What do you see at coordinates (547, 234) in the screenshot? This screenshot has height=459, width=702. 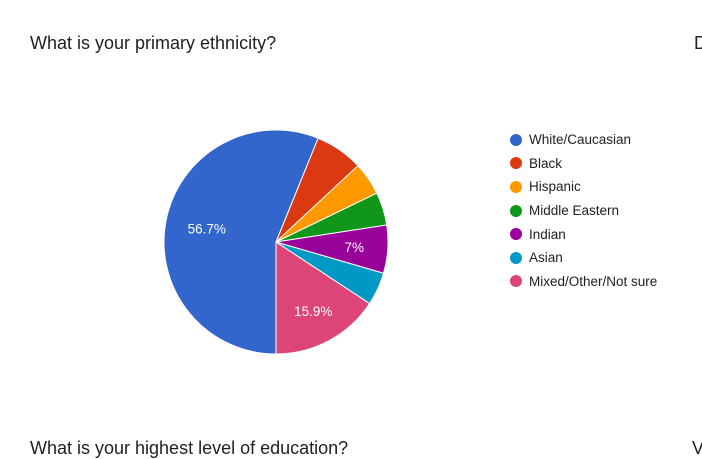 I see `legend-label: Indian` at bounding box center [547, 234].